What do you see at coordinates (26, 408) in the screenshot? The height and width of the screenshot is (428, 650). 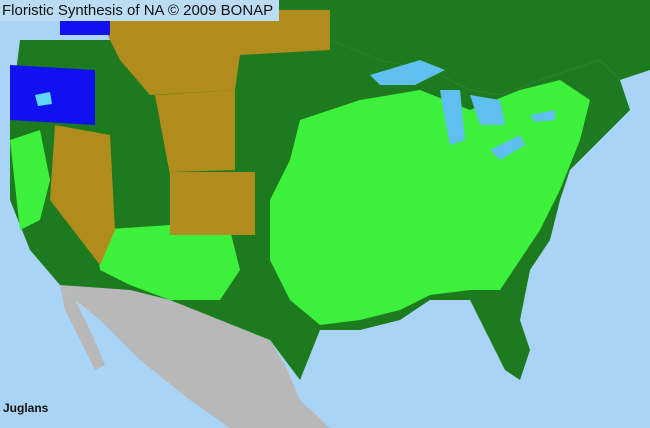 I see `taxon-label: Juglans` at bounding box center [26, 408].